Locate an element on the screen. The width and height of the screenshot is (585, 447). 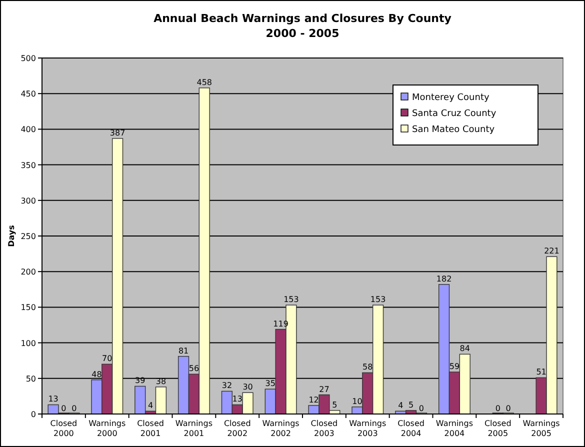
x-tick-label: Warnings 2003 is located at coordinates (367, 428).